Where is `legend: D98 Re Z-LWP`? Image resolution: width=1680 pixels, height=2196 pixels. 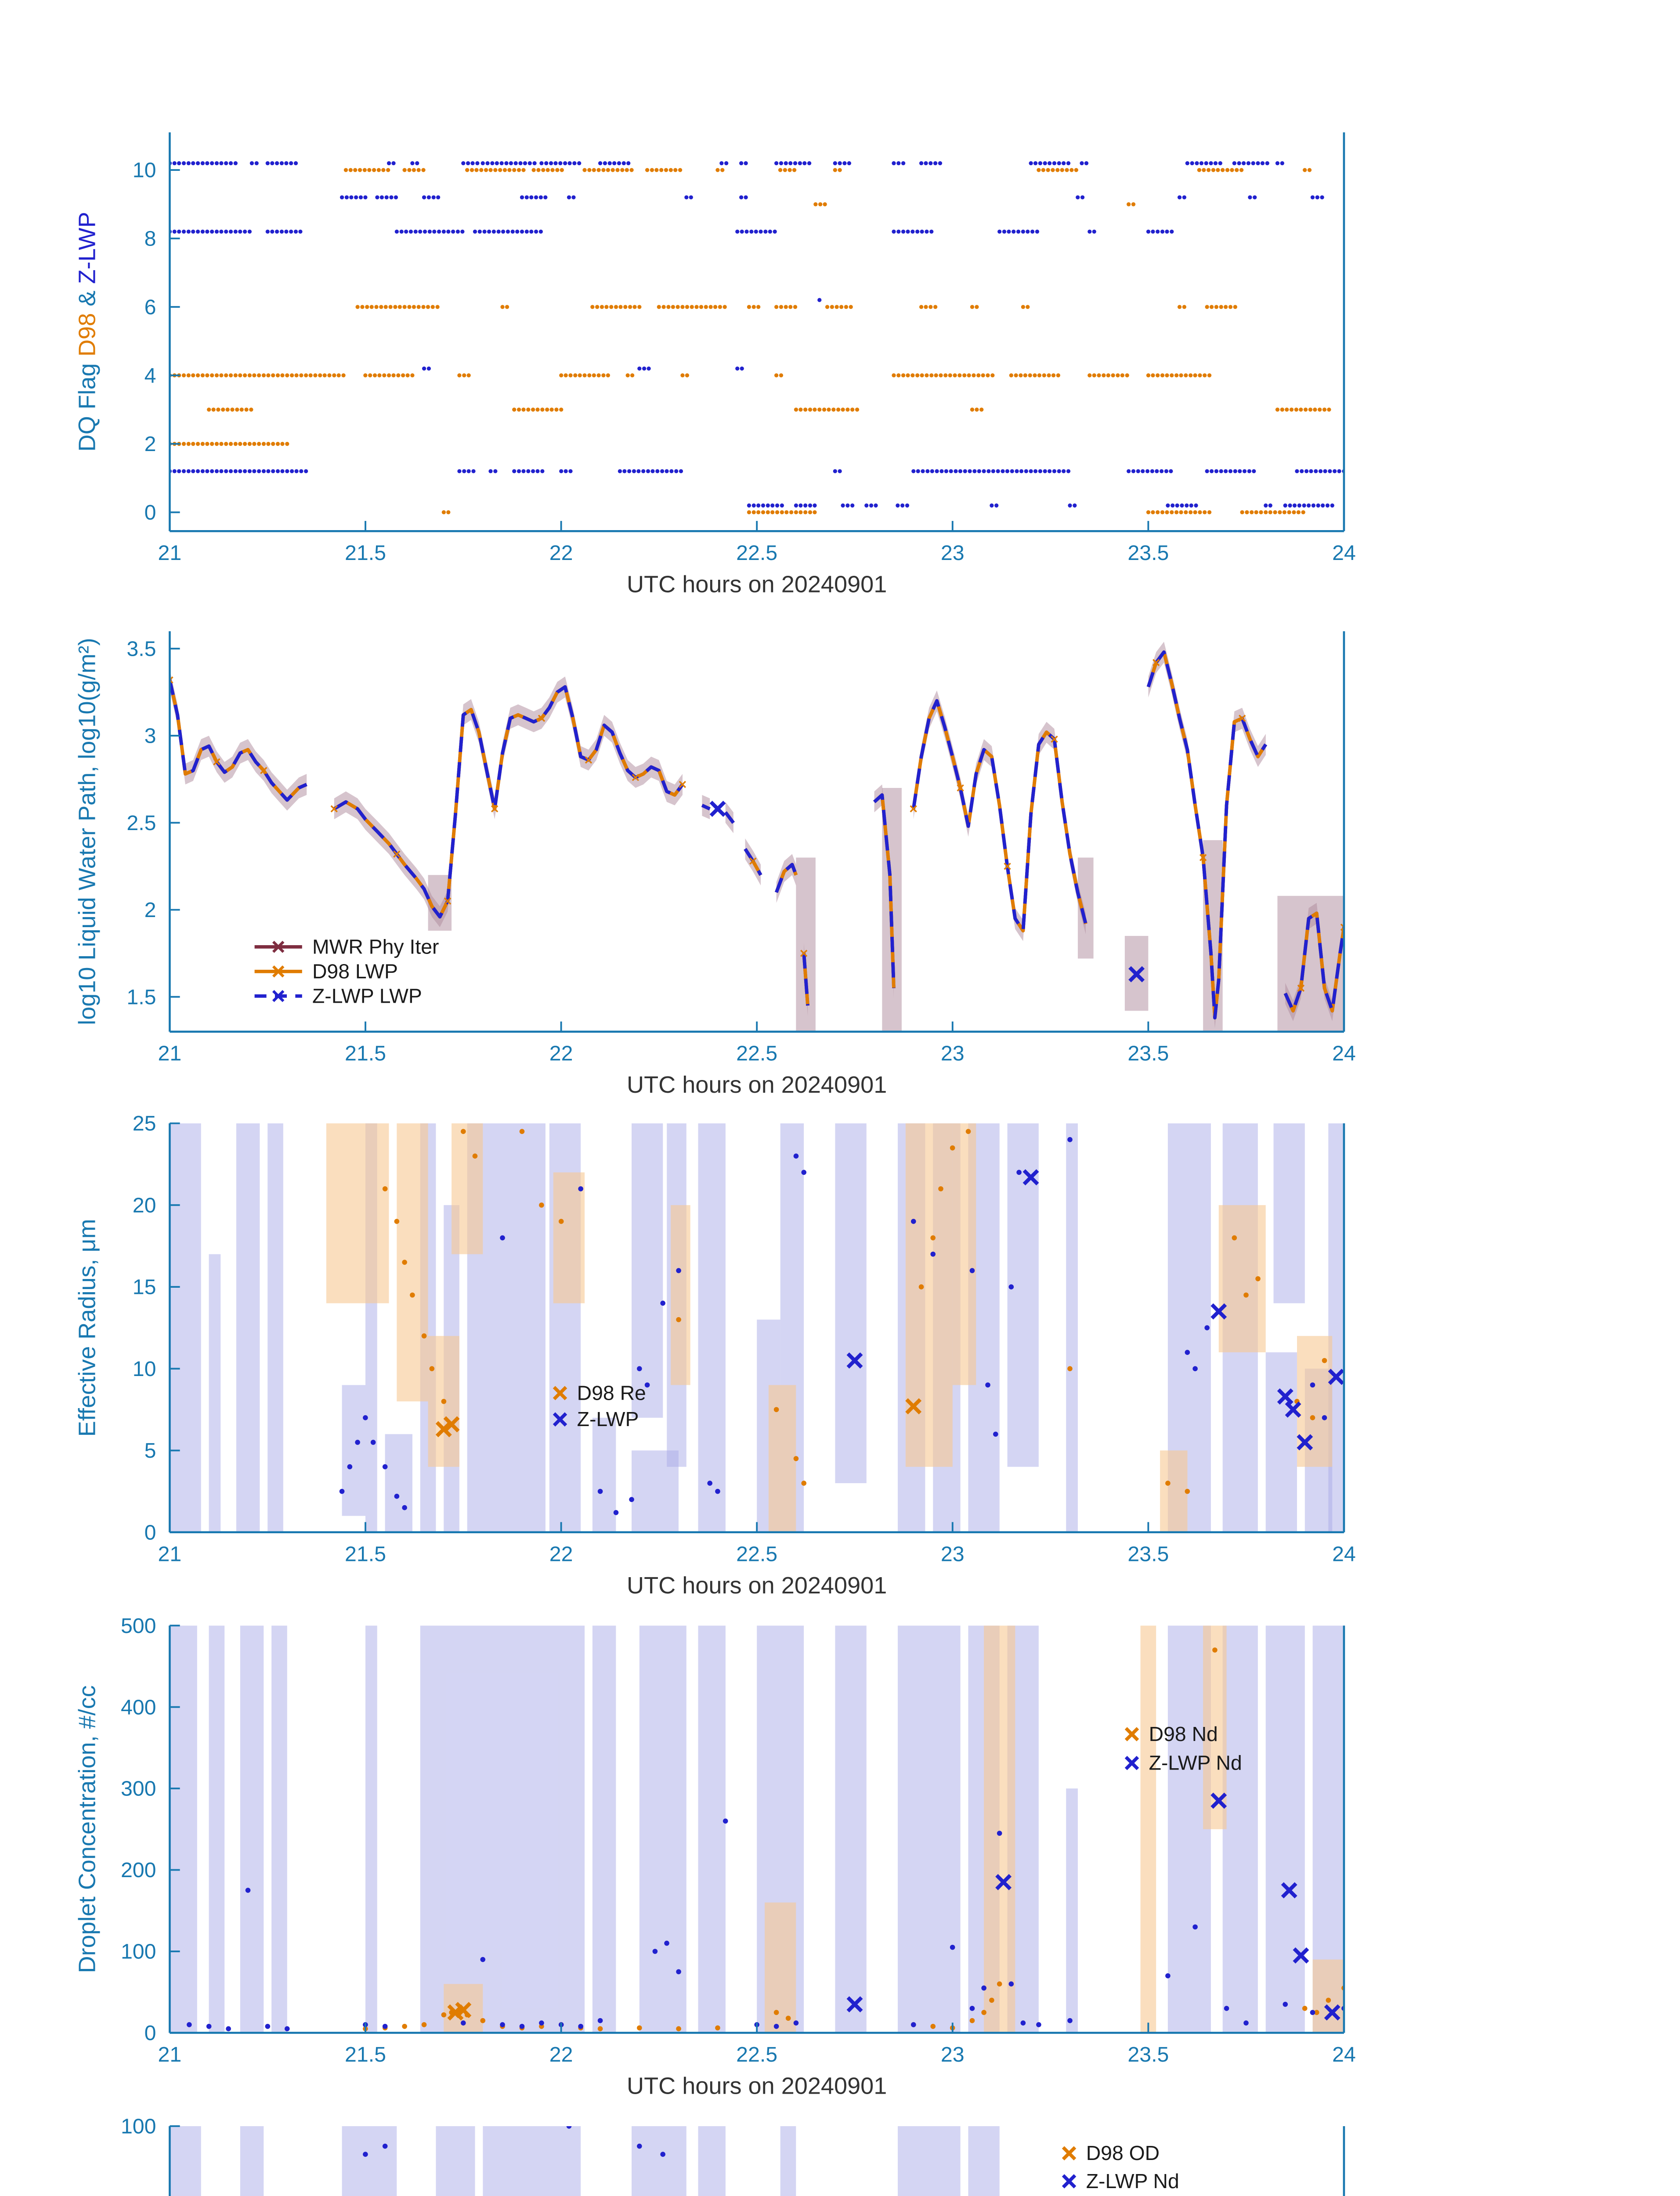
legend: D98 Re Z-LWP is located at coordinates (599, 1405).